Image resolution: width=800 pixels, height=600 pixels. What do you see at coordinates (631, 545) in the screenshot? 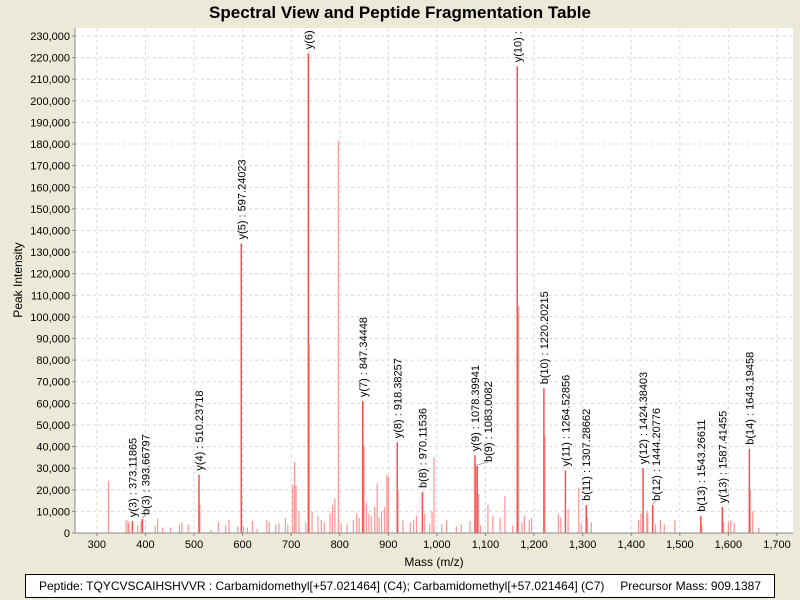
I see `x-tick-label: 1,400` at bounding box center [631, 545].